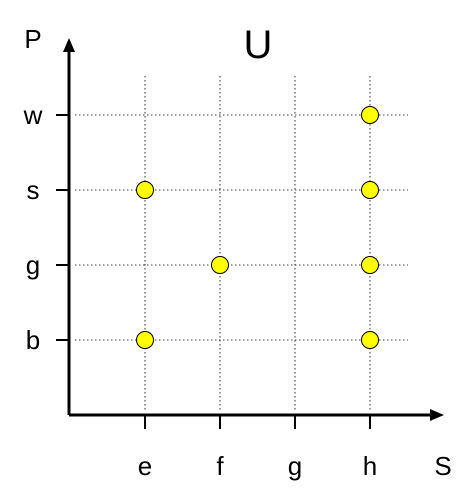  I want to click on data-point-e-s, so click(145, 190).